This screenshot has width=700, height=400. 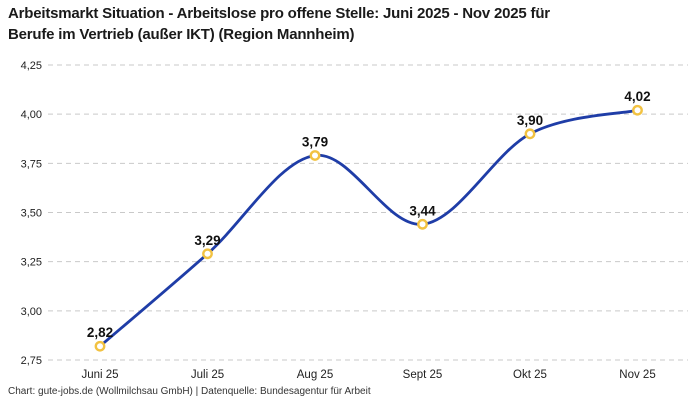 What do you see at coordinates (31, 312) in the screenshot?
I see `y-axis-tick-label: 3,00` at bounding box center [31, 312].